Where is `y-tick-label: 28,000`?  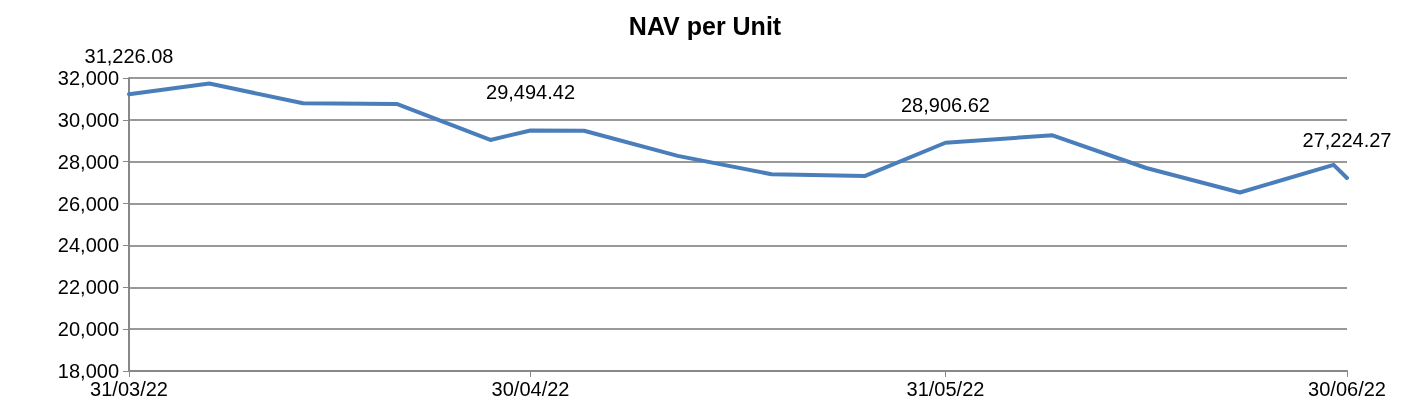 y-tick-label: 28,000 is located at coordinates (88, 161).